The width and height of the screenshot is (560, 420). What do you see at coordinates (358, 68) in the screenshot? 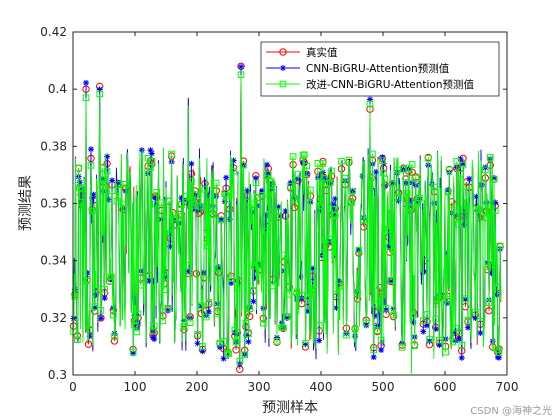
I see `legend-item: CNN-BiGRU-Attention预测值` at bounding box center [358, 68].